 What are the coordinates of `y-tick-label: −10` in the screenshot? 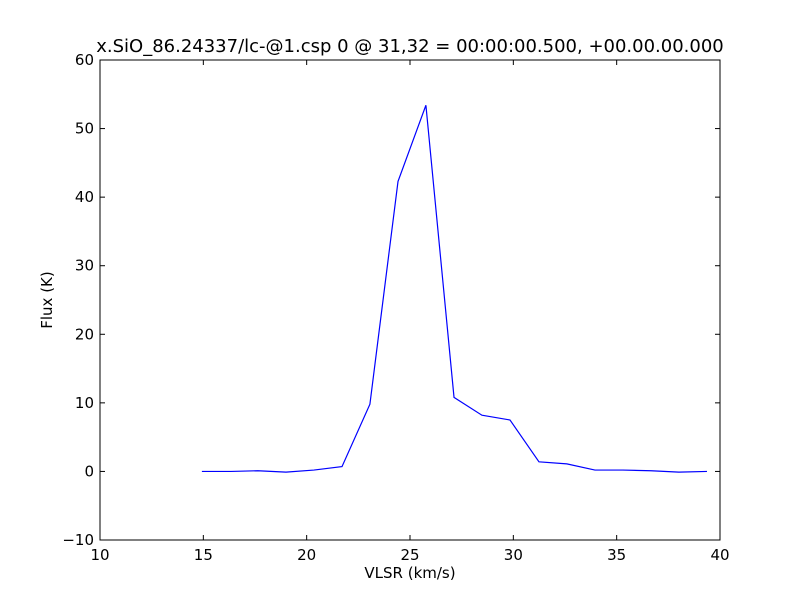 It's located at (78, 540).